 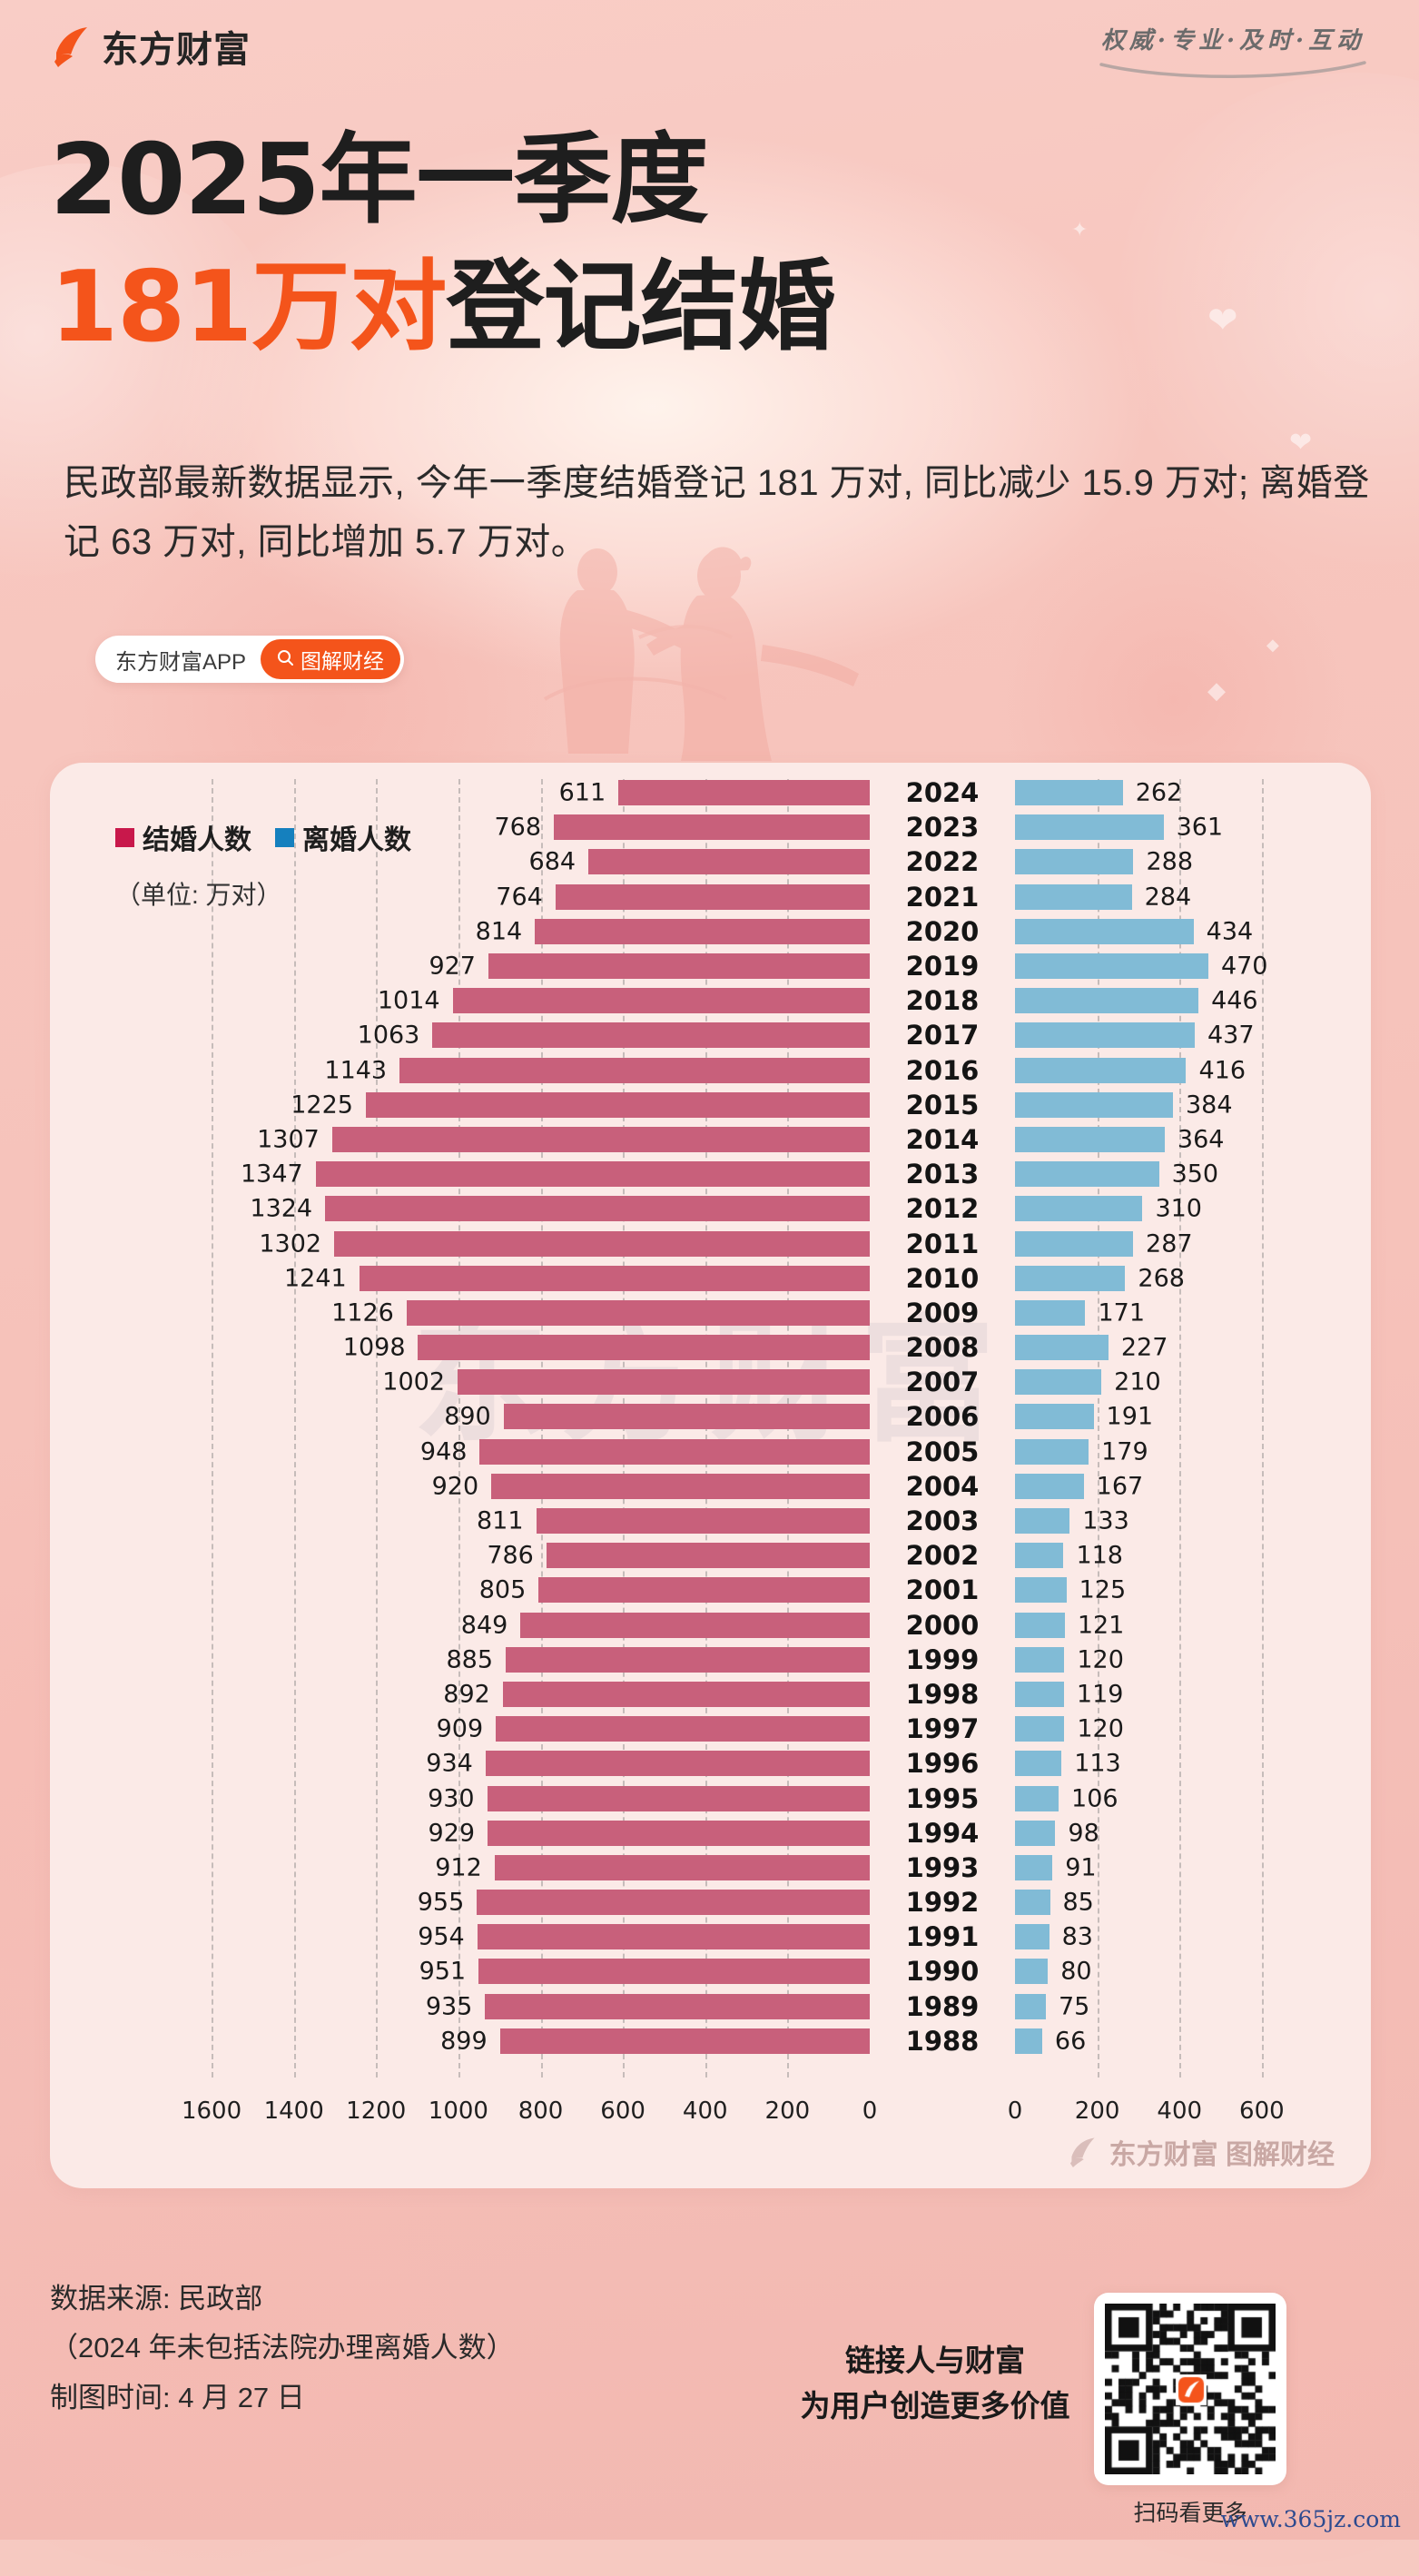 What do you see at coordinates (459, 1867) in the screenshot?
I see `marriage-value-label: 912` at bounding box center [459, 1867].